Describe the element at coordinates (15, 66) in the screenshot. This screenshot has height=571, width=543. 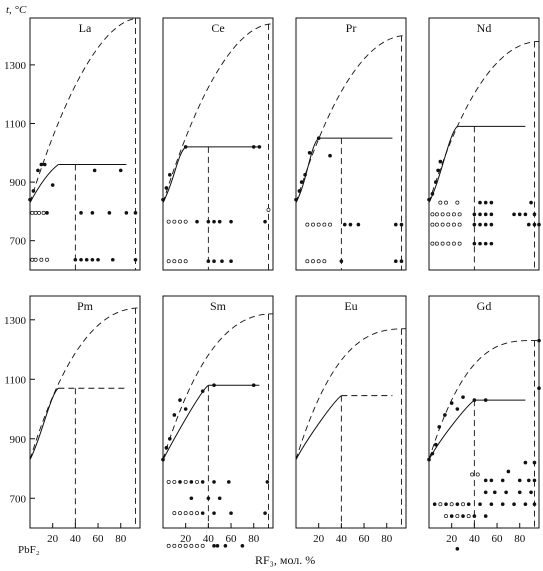
I see `y-tick-label: 1300` at that location.